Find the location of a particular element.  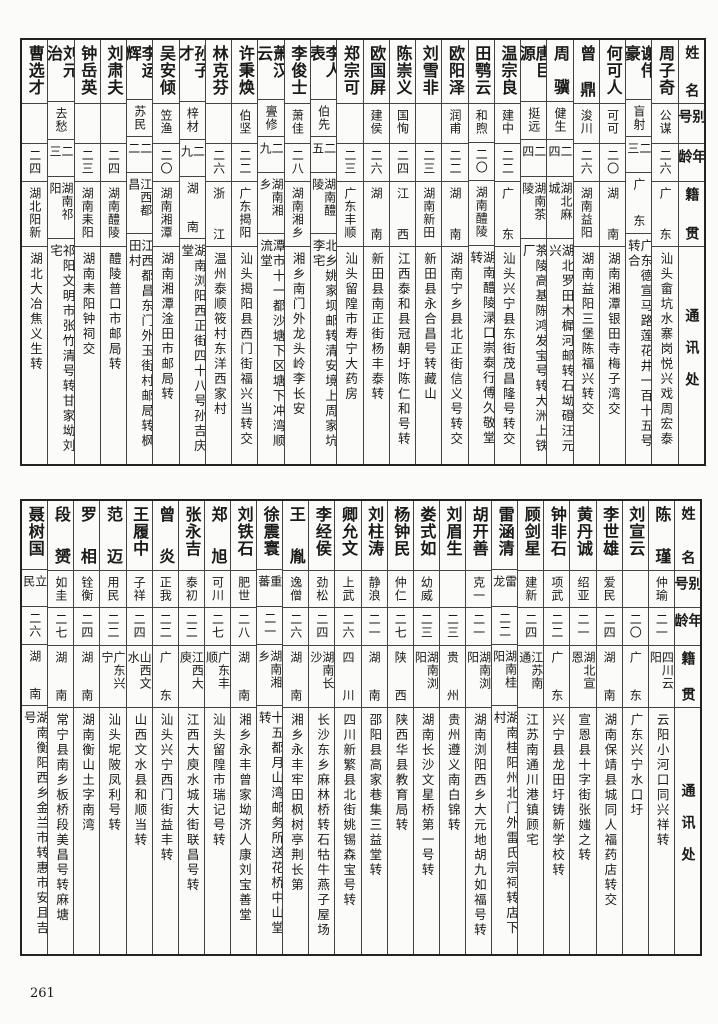

address-cell: 湘乡南门外龙头岭李长安 is located at coordinates (297, 355).